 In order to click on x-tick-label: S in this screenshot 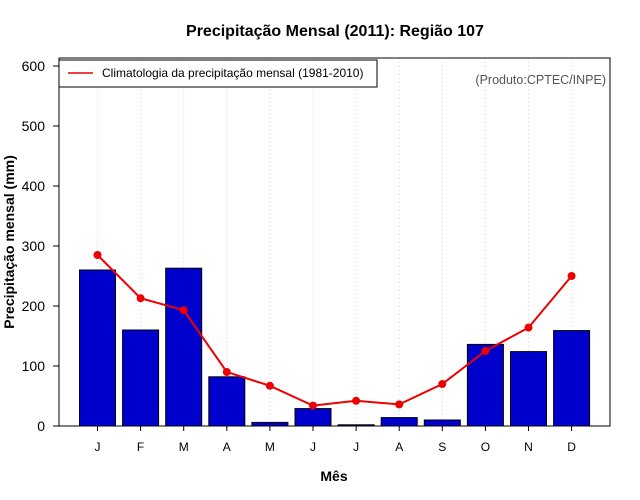, I will do `click(442, 447)`.